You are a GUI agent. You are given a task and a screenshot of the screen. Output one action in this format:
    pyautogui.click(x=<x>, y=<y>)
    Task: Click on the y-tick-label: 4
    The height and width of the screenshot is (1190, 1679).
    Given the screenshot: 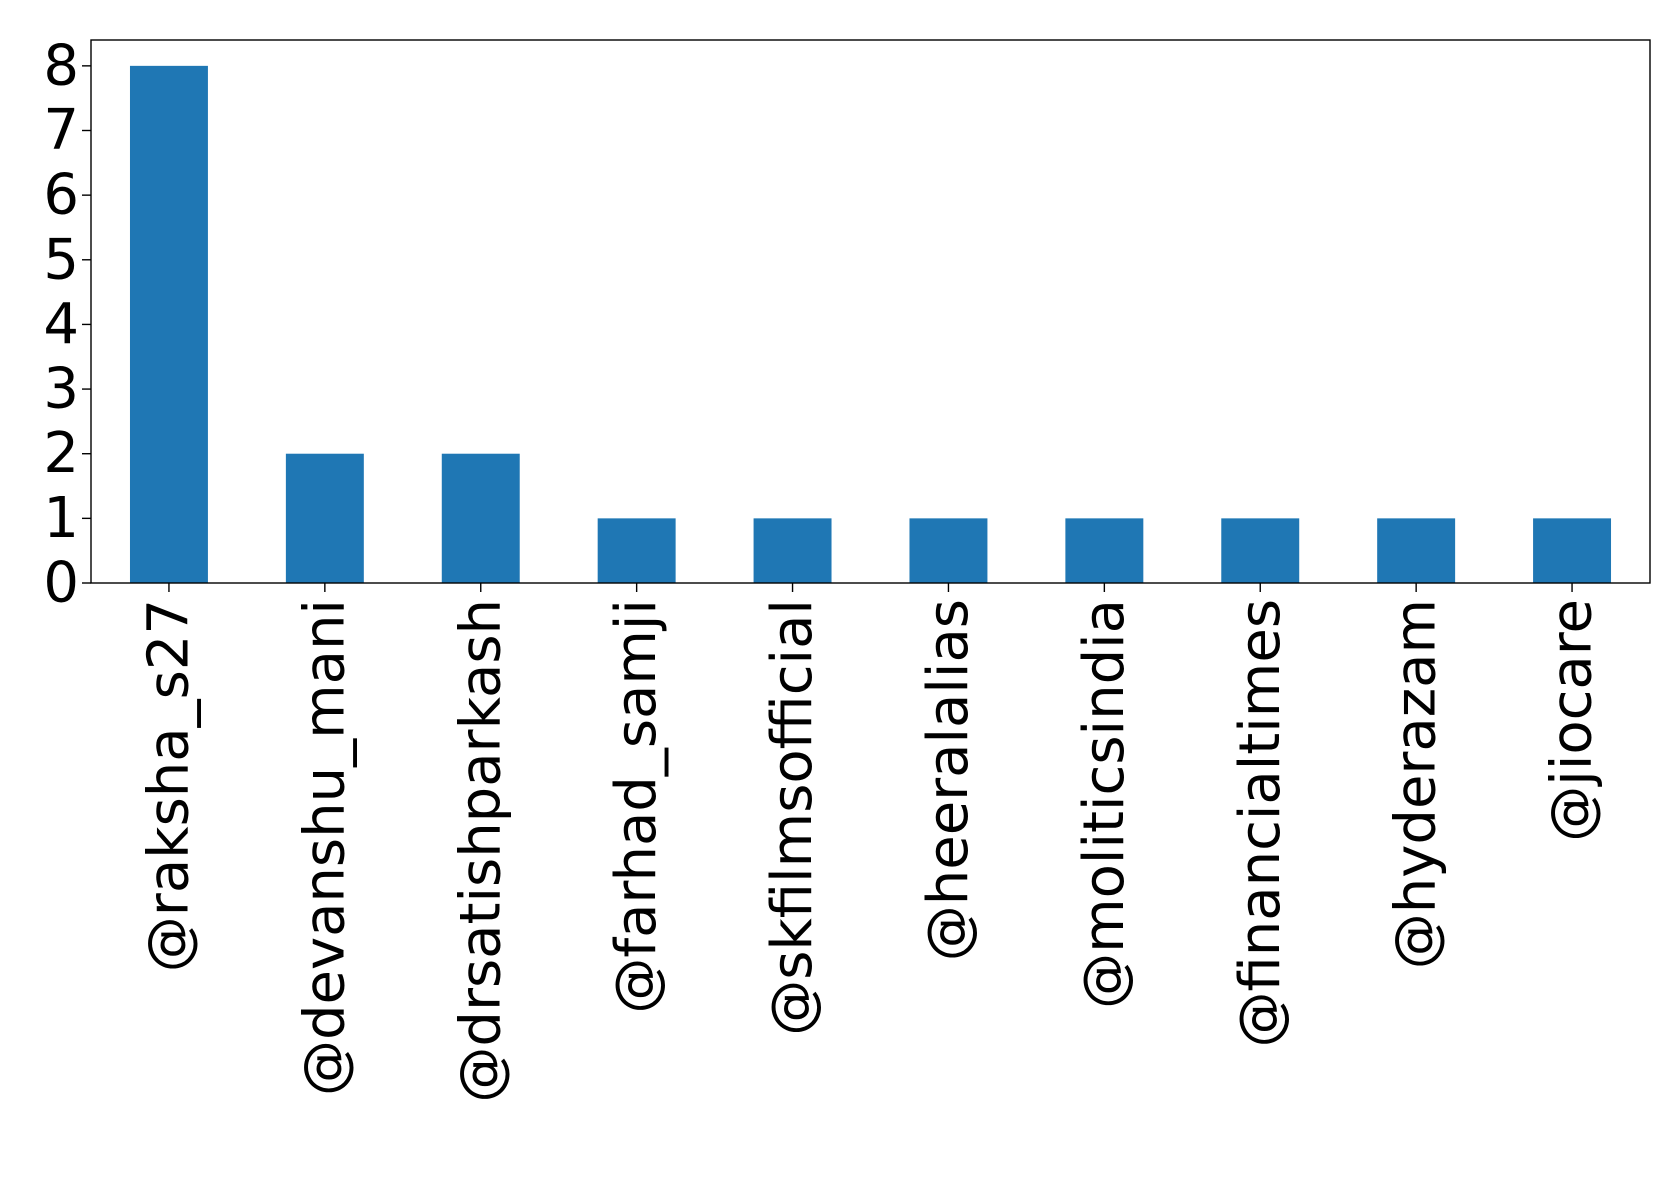 What is the action you would take?
    pyautogui.click(x=61, y=324)
    